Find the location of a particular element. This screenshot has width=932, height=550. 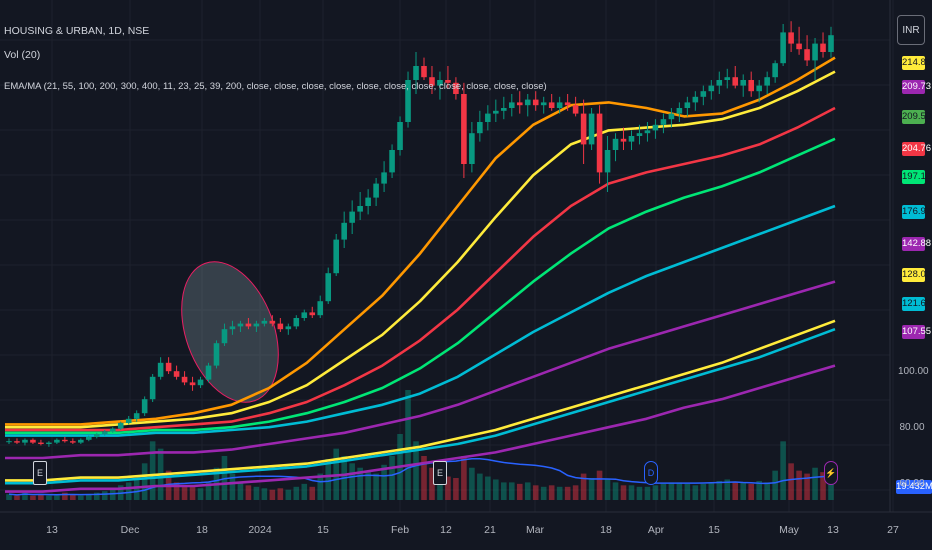

scale-label: 107.55 is located at coordinates (917, 332).